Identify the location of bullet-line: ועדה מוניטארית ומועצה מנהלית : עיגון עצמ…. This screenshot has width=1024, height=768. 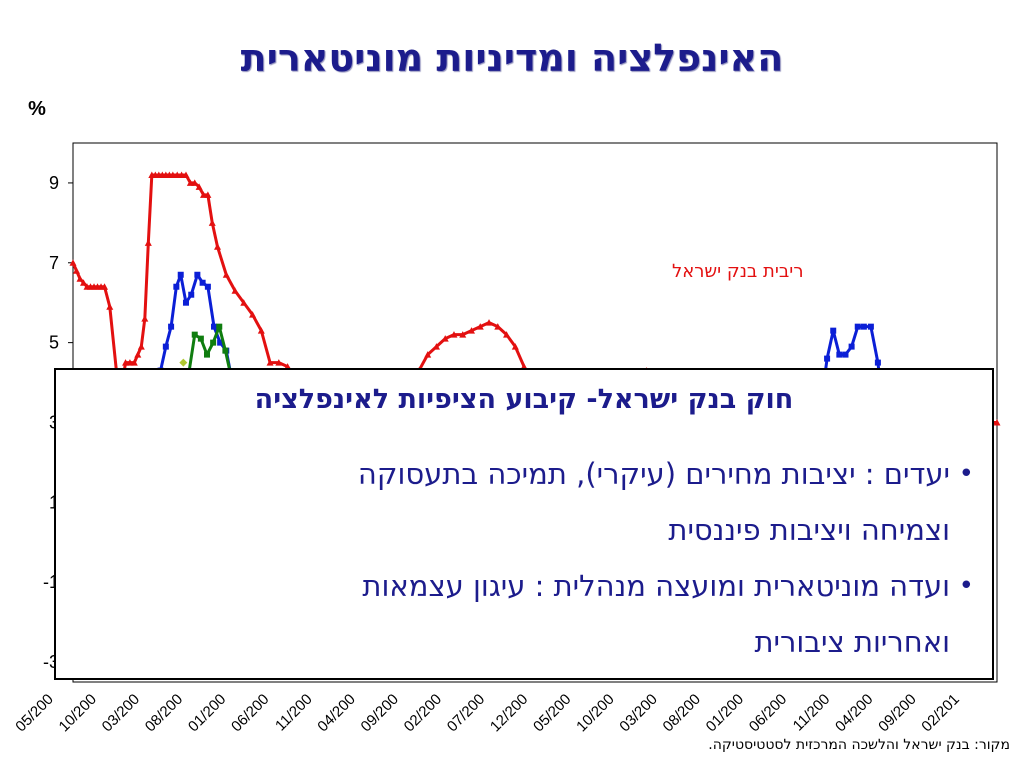
(656, 586).